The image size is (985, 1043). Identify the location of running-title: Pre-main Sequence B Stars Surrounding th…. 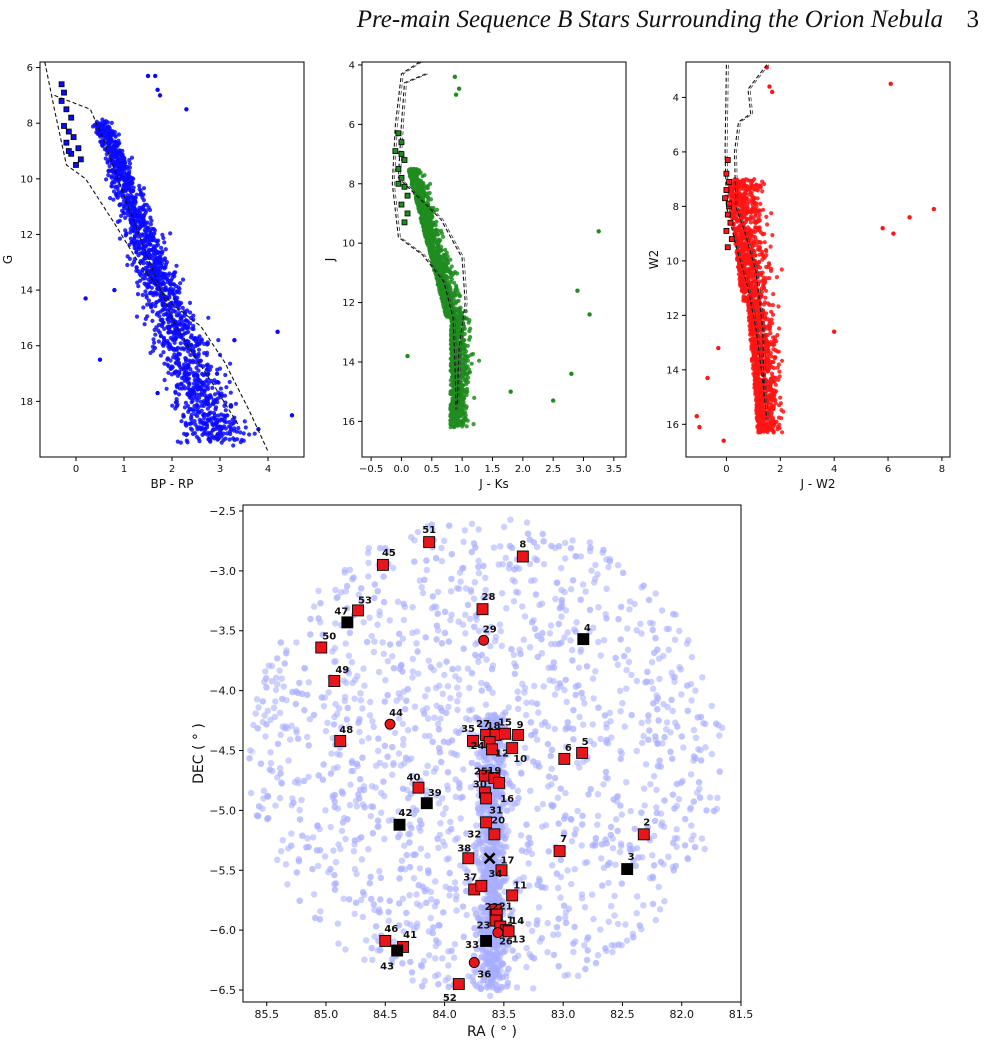
(649, 19).